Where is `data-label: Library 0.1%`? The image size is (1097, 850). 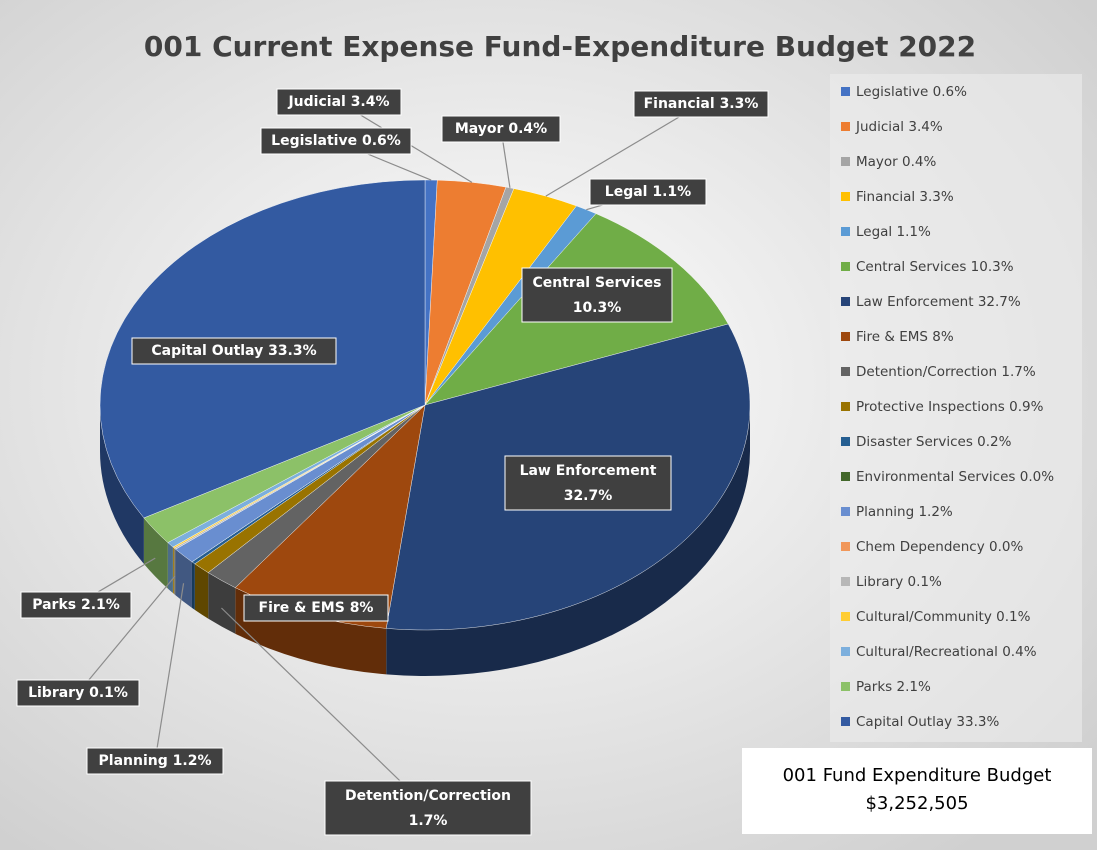
data-label: Library 0.1% is located at coordinates (78, 693).